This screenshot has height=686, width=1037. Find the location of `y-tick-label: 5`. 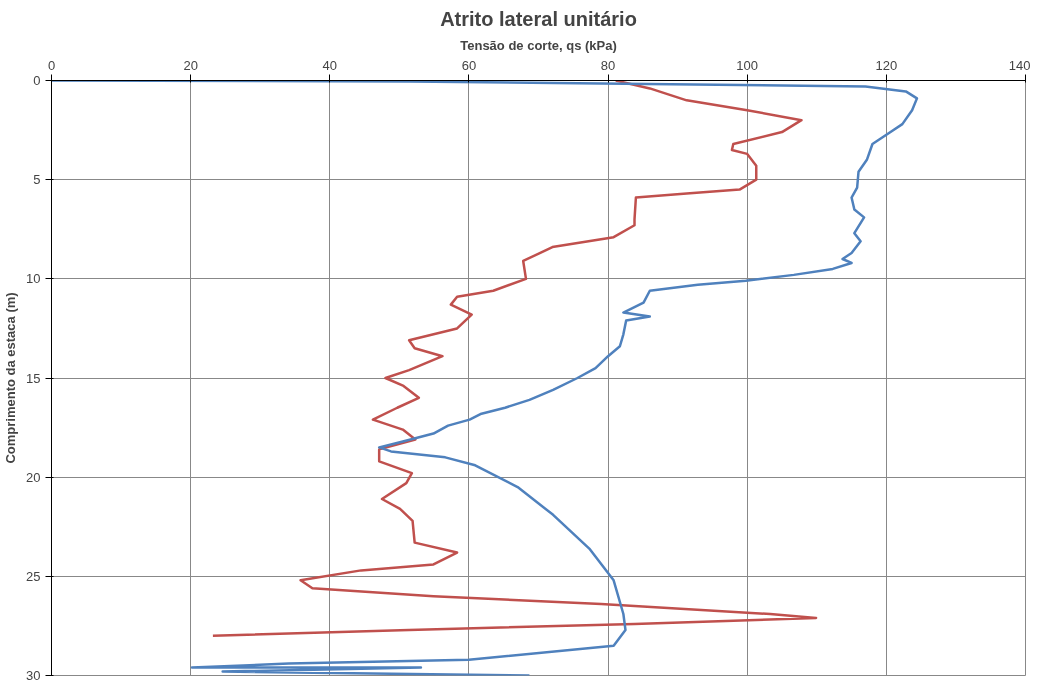

y-tick-label: 5 is located at coordinates (37, 180).